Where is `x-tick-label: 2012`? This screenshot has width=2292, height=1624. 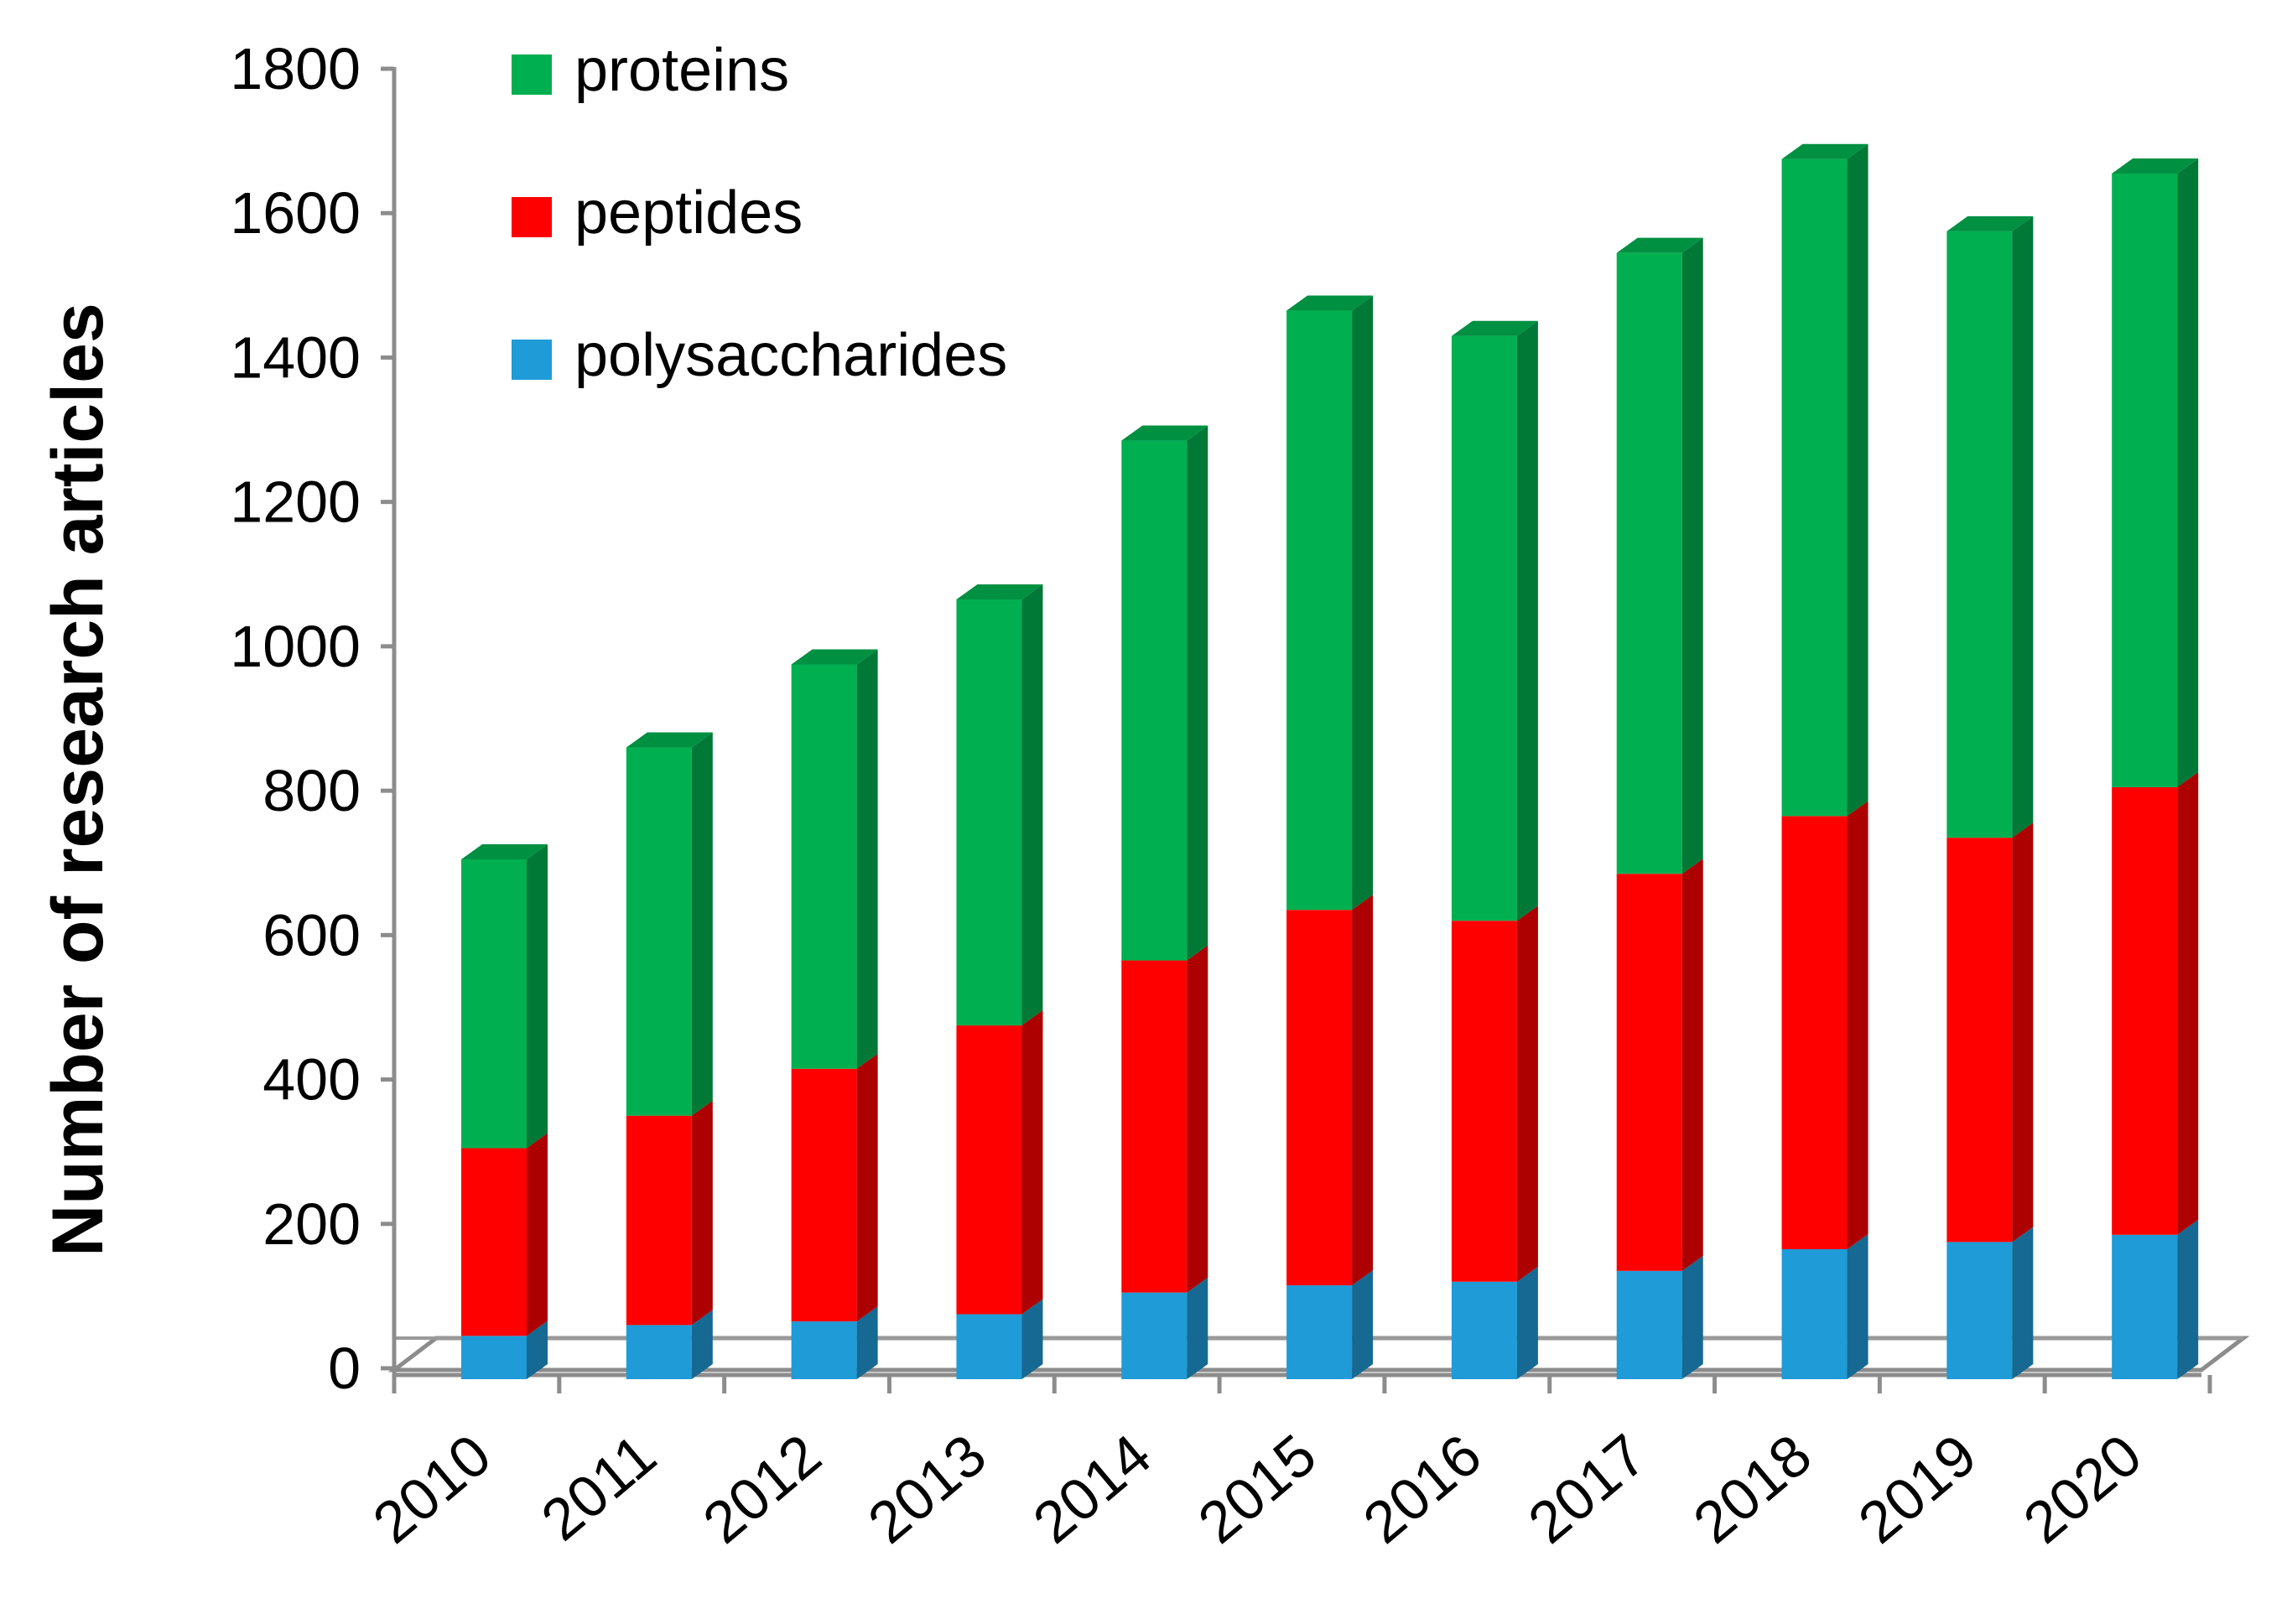 x-tick-label: 2012 is located at coordinates (762, 1489).